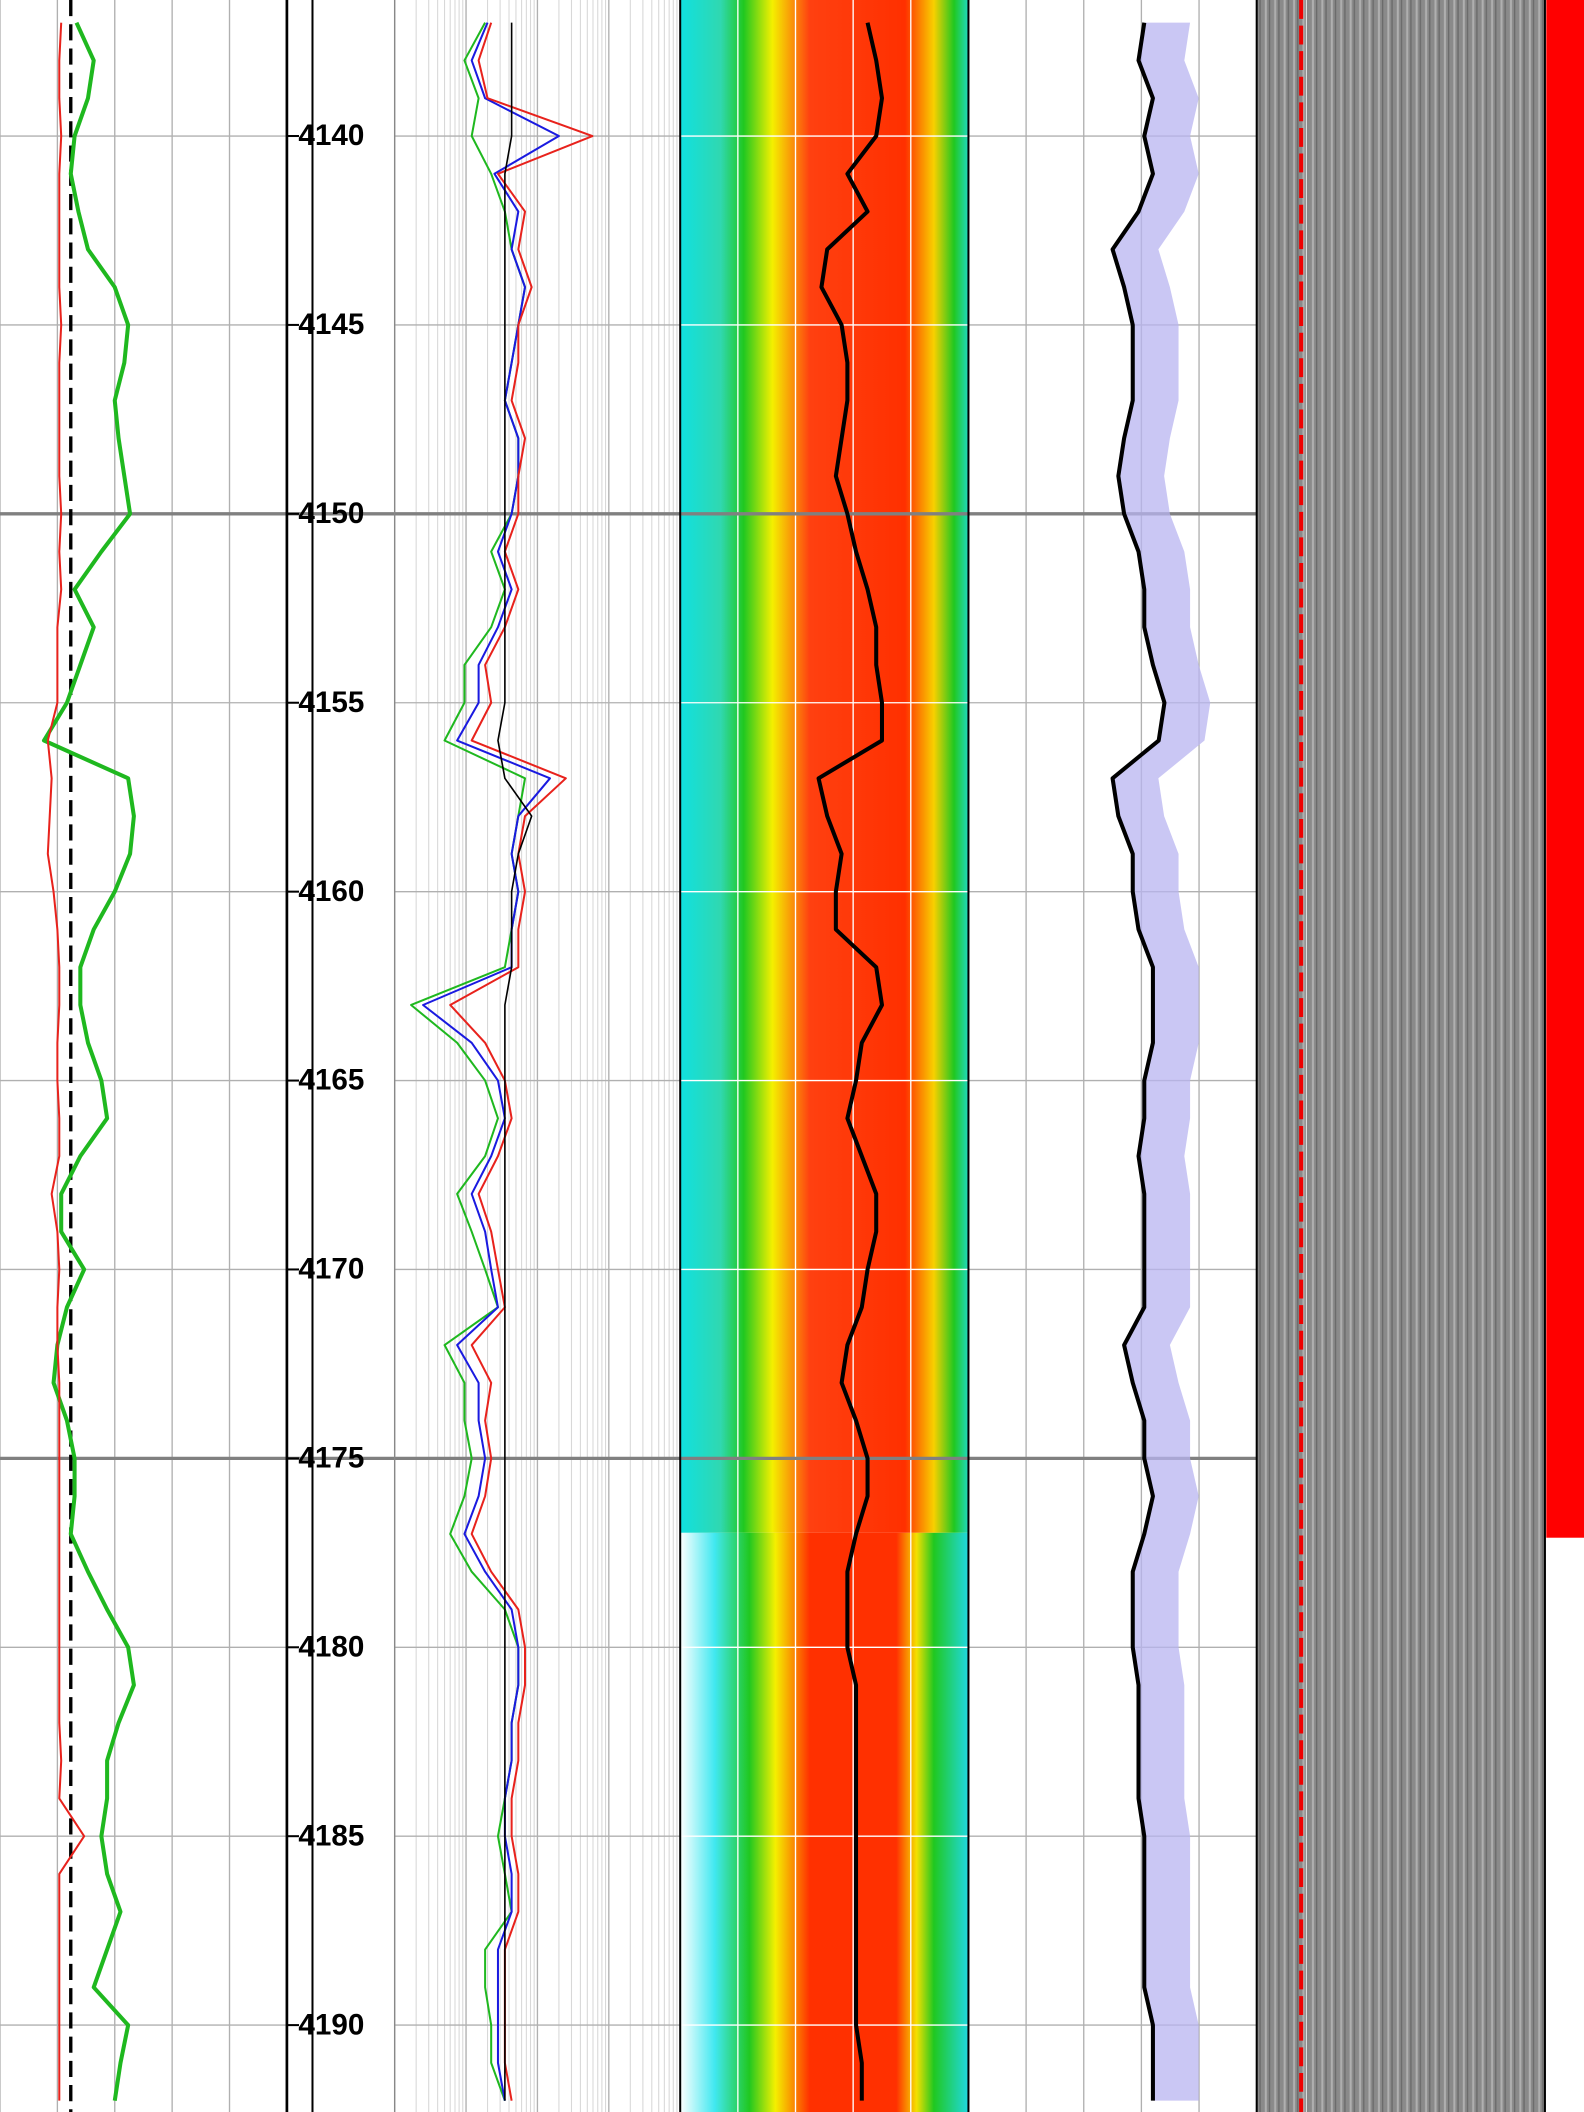  I want to click on depth-label: 4140, so click(331, 135).